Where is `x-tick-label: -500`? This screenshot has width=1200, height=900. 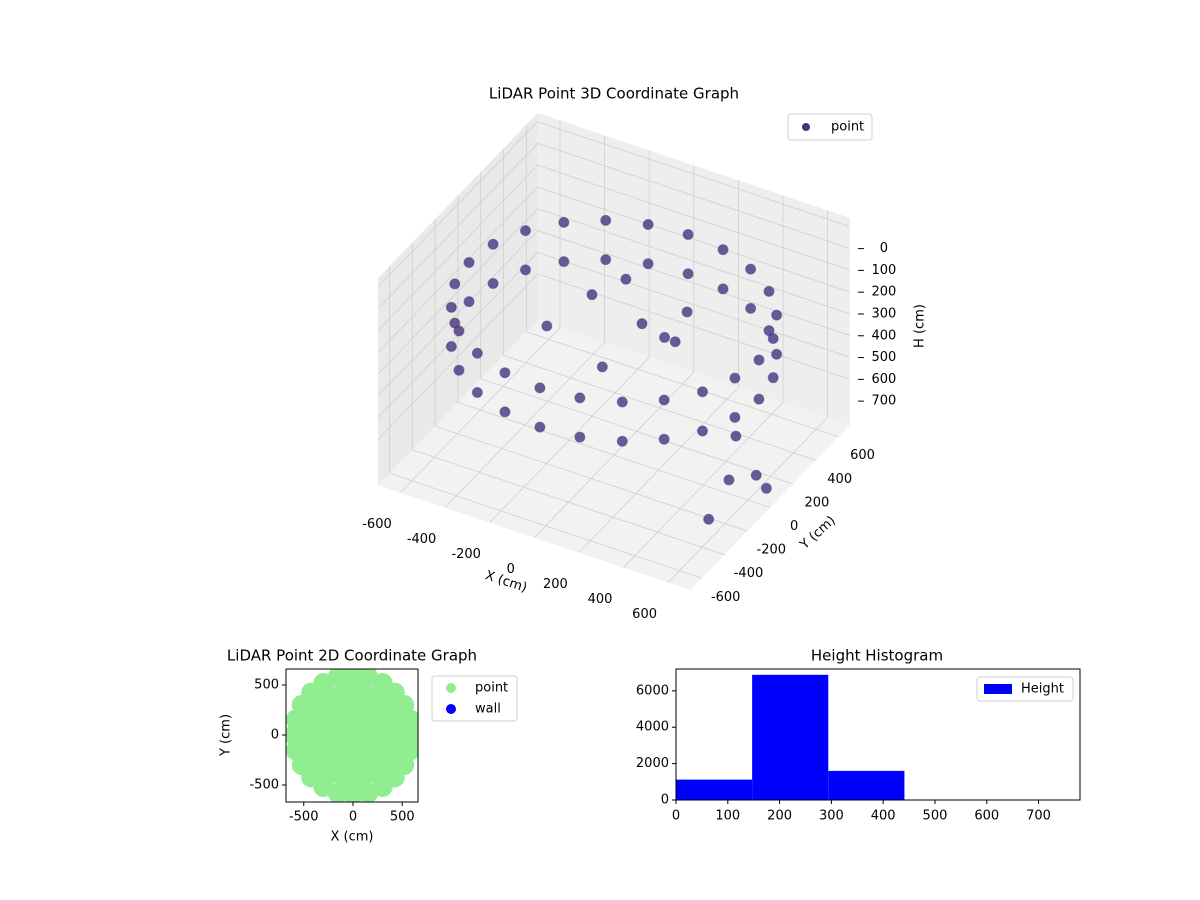 x-tick-label: -500 is located at coordinates (304, 817).